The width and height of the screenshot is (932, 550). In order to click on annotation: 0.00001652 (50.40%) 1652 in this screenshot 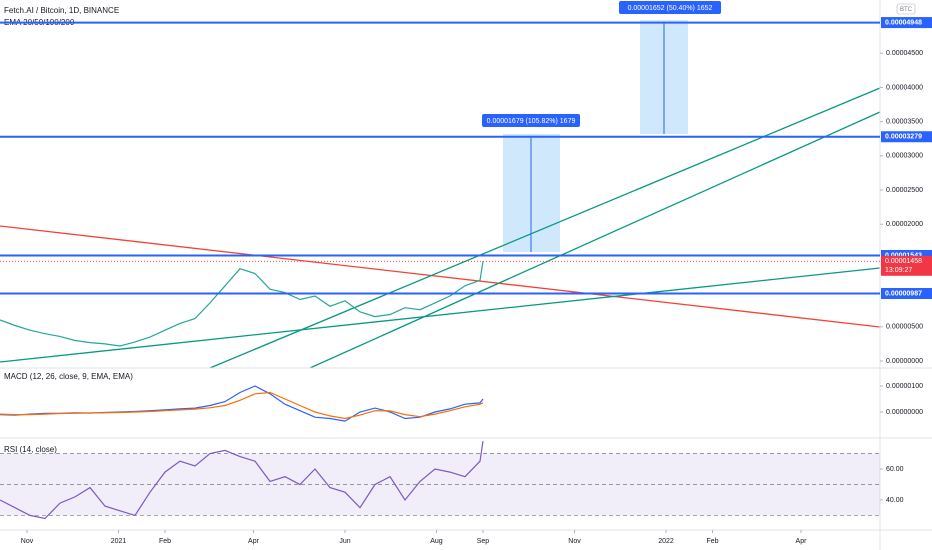, I will do `click(670, 8)`.